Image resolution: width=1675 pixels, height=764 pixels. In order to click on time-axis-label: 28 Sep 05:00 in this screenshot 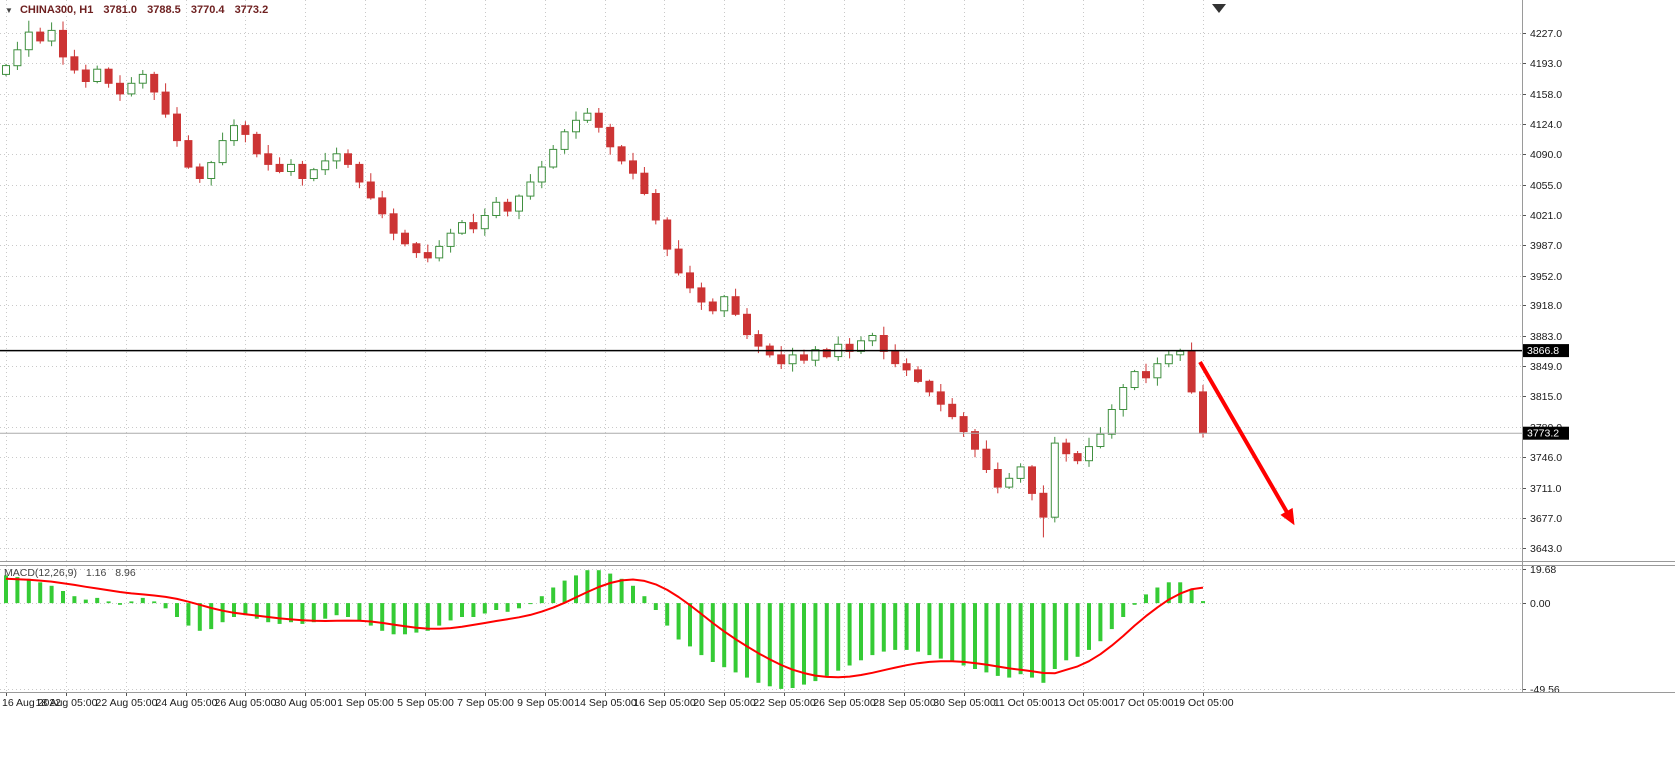, I will do `click(904, 703)`.